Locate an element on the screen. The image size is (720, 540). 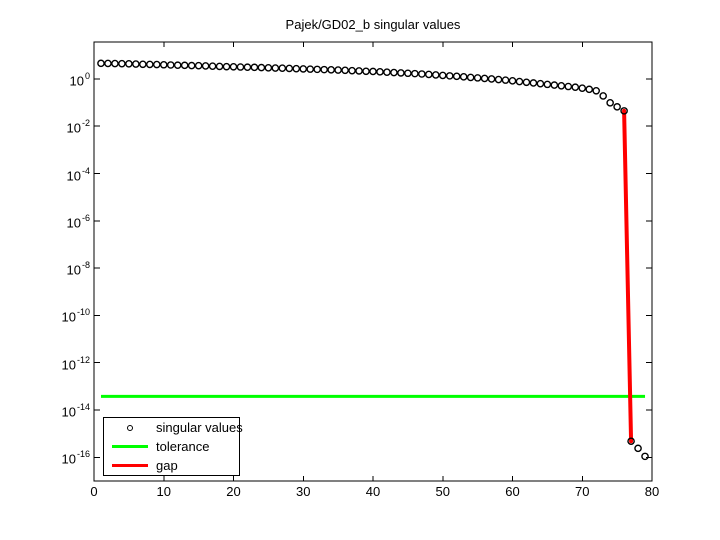
x-tick-label: 70 is located at coordinates (582, 491).